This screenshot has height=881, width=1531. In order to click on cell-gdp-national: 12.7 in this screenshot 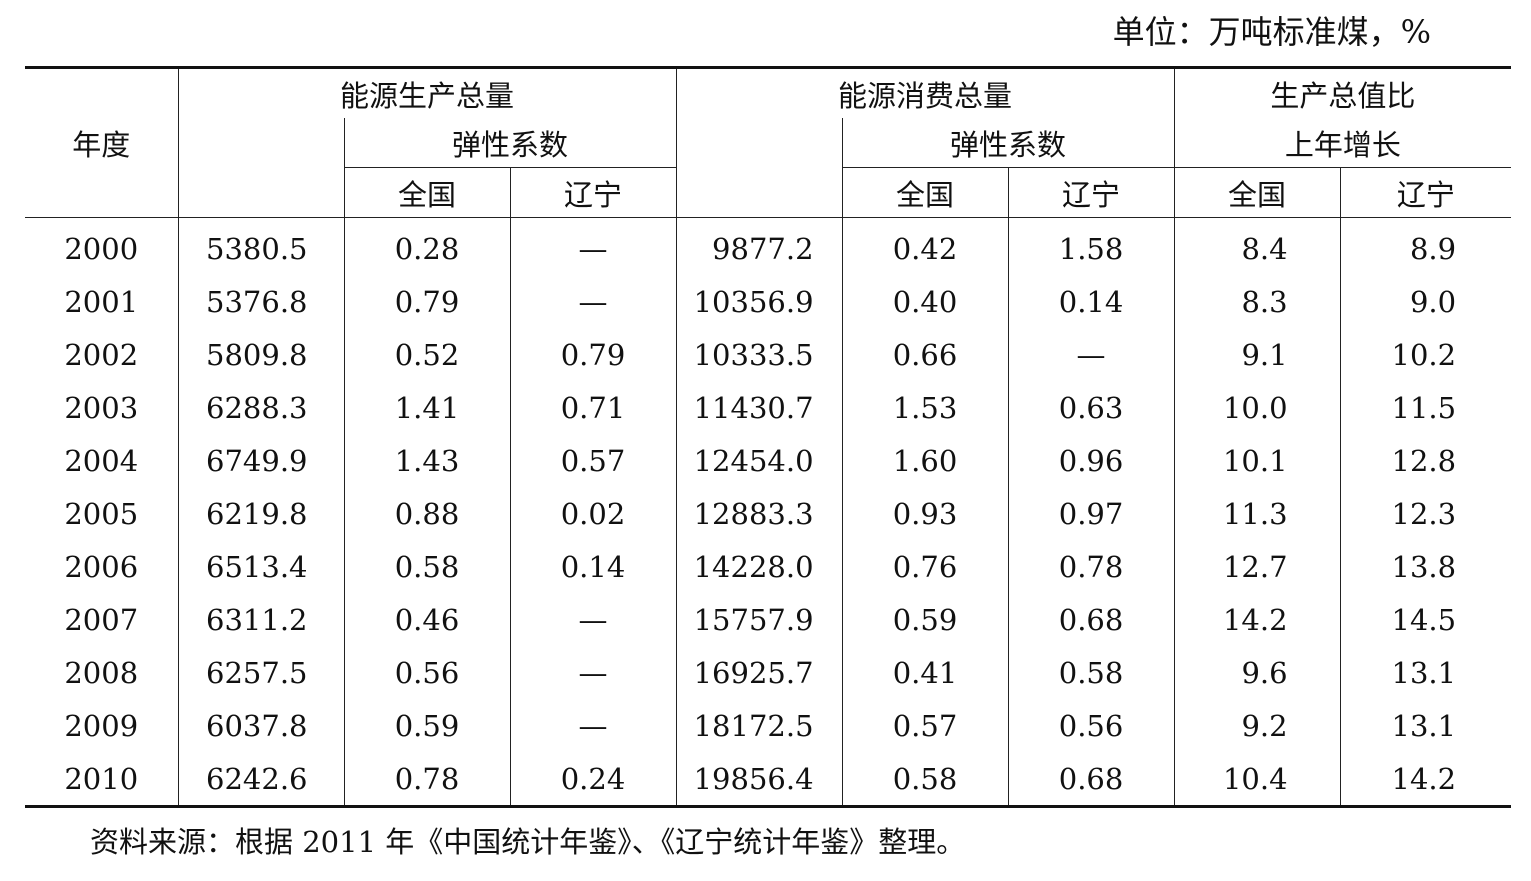, I will do `click(1257, 566)`.